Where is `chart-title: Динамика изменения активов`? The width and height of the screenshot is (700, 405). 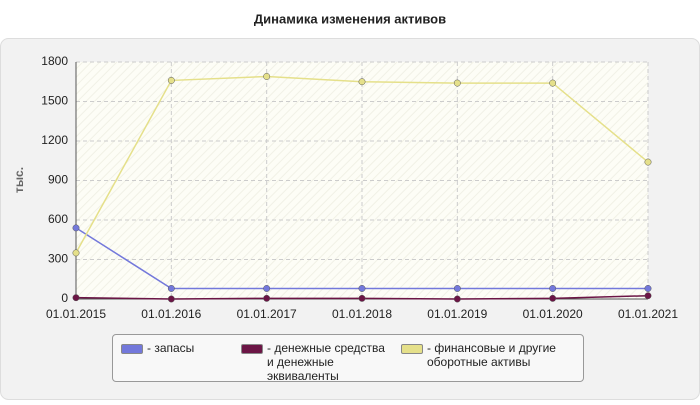 chart-title: Динамика изменения активов is located at coordinates (350, 18).